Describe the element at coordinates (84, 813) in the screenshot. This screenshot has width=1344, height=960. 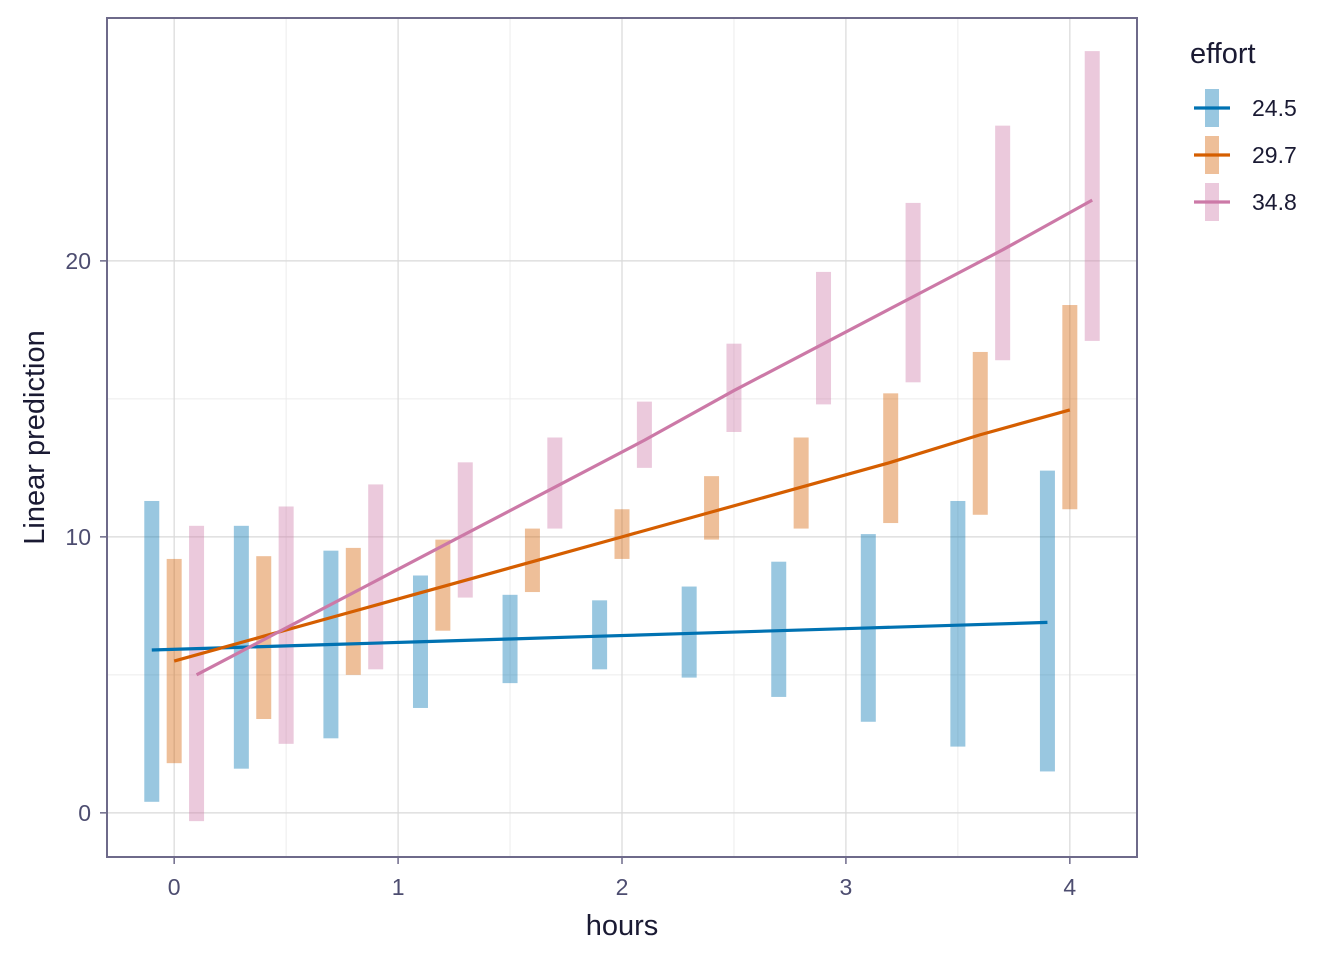
I see `y-tick-label: 0` at that location.